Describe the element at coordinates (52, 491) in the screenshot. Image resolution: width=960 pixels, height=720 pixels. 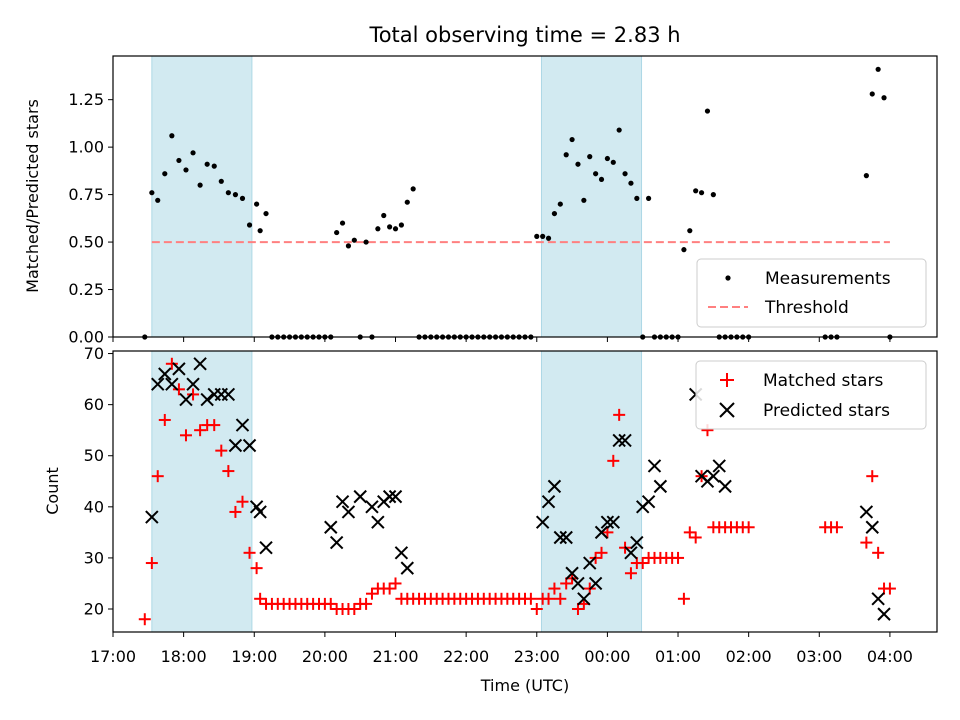
I see `bottom-y-axis-label: Count` at that location.